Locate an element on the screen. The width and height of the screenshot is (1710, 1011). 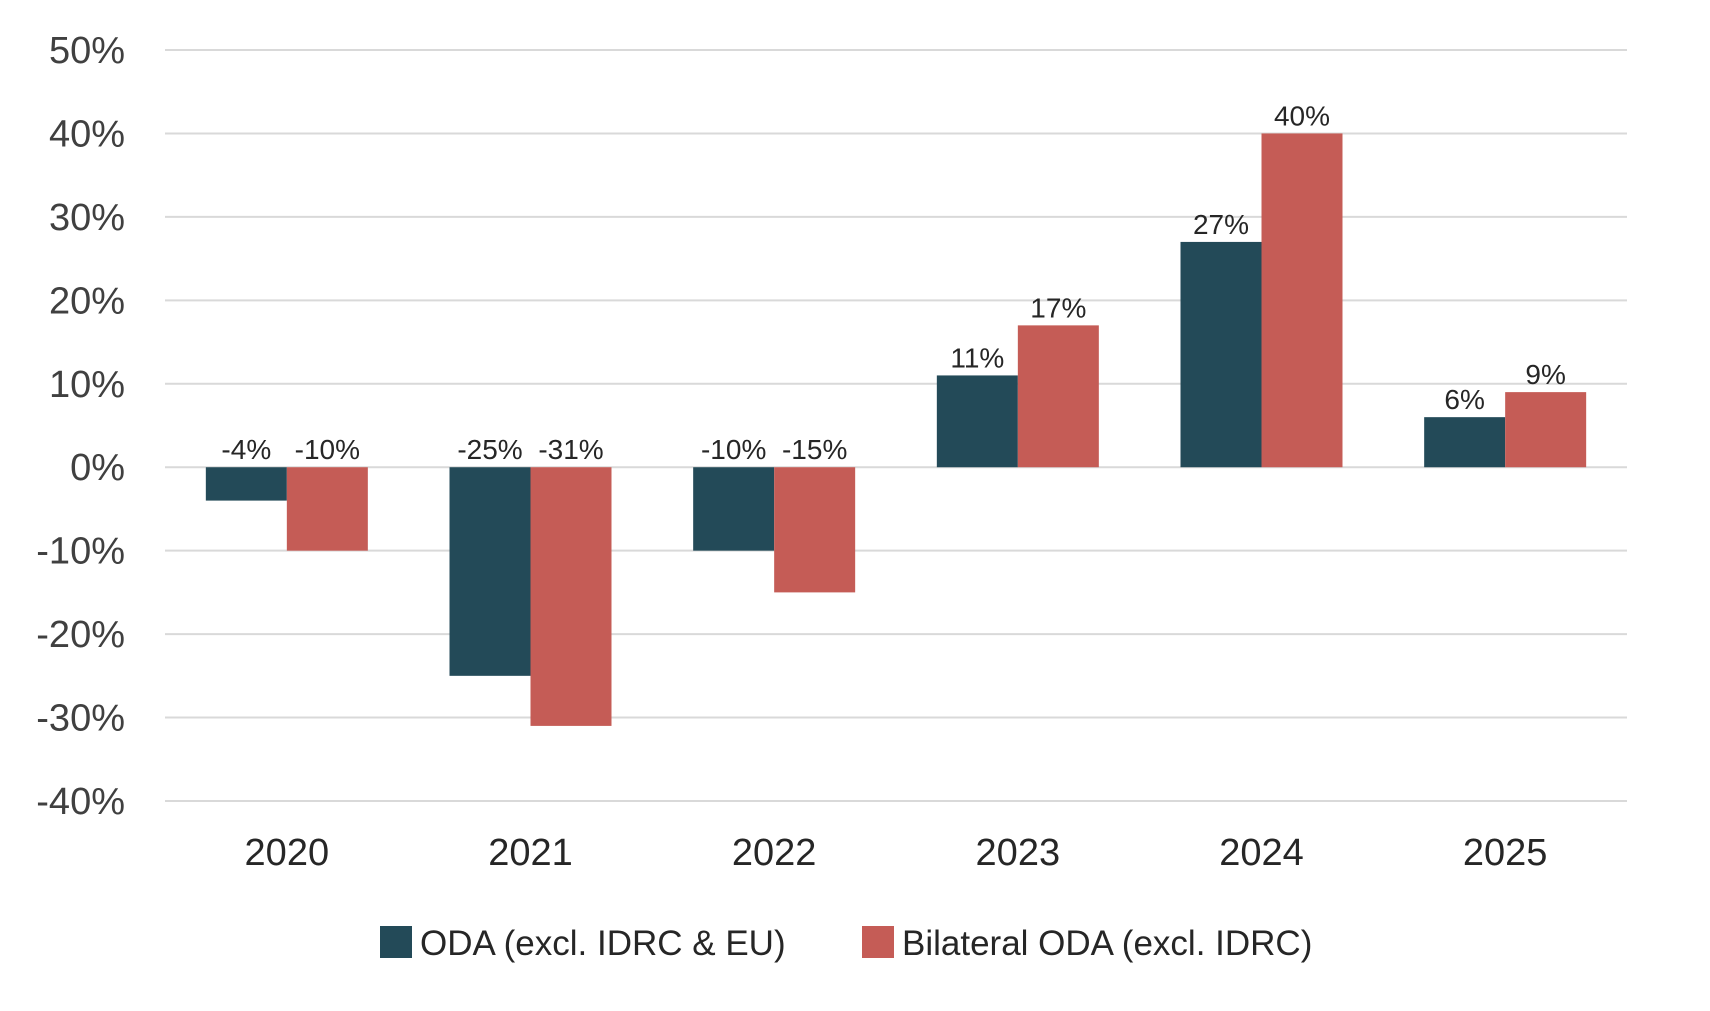
data-label: 17% is located at coordinates (1058, 307).